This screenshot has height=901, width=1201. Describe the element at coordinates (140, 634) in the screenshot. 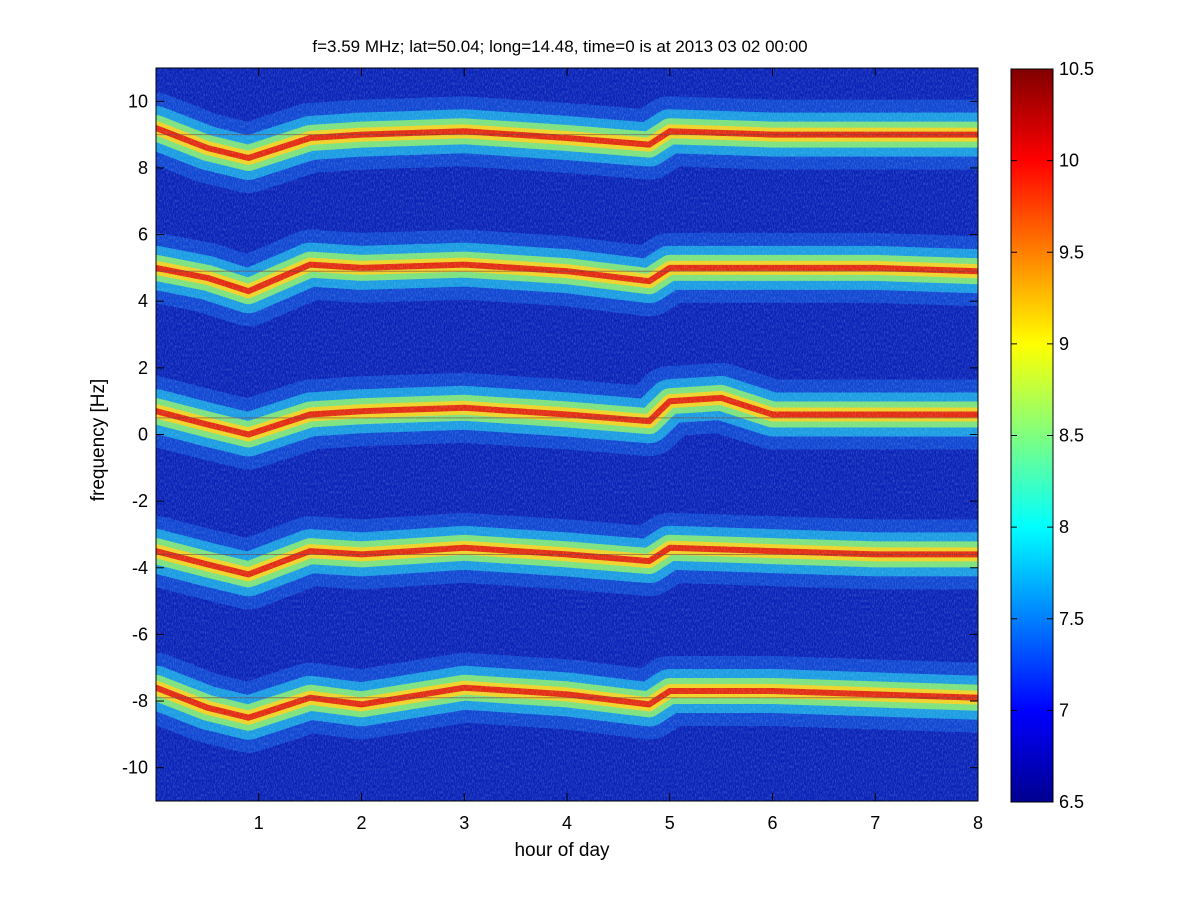

I see `y-tick-label: -6` at that location.